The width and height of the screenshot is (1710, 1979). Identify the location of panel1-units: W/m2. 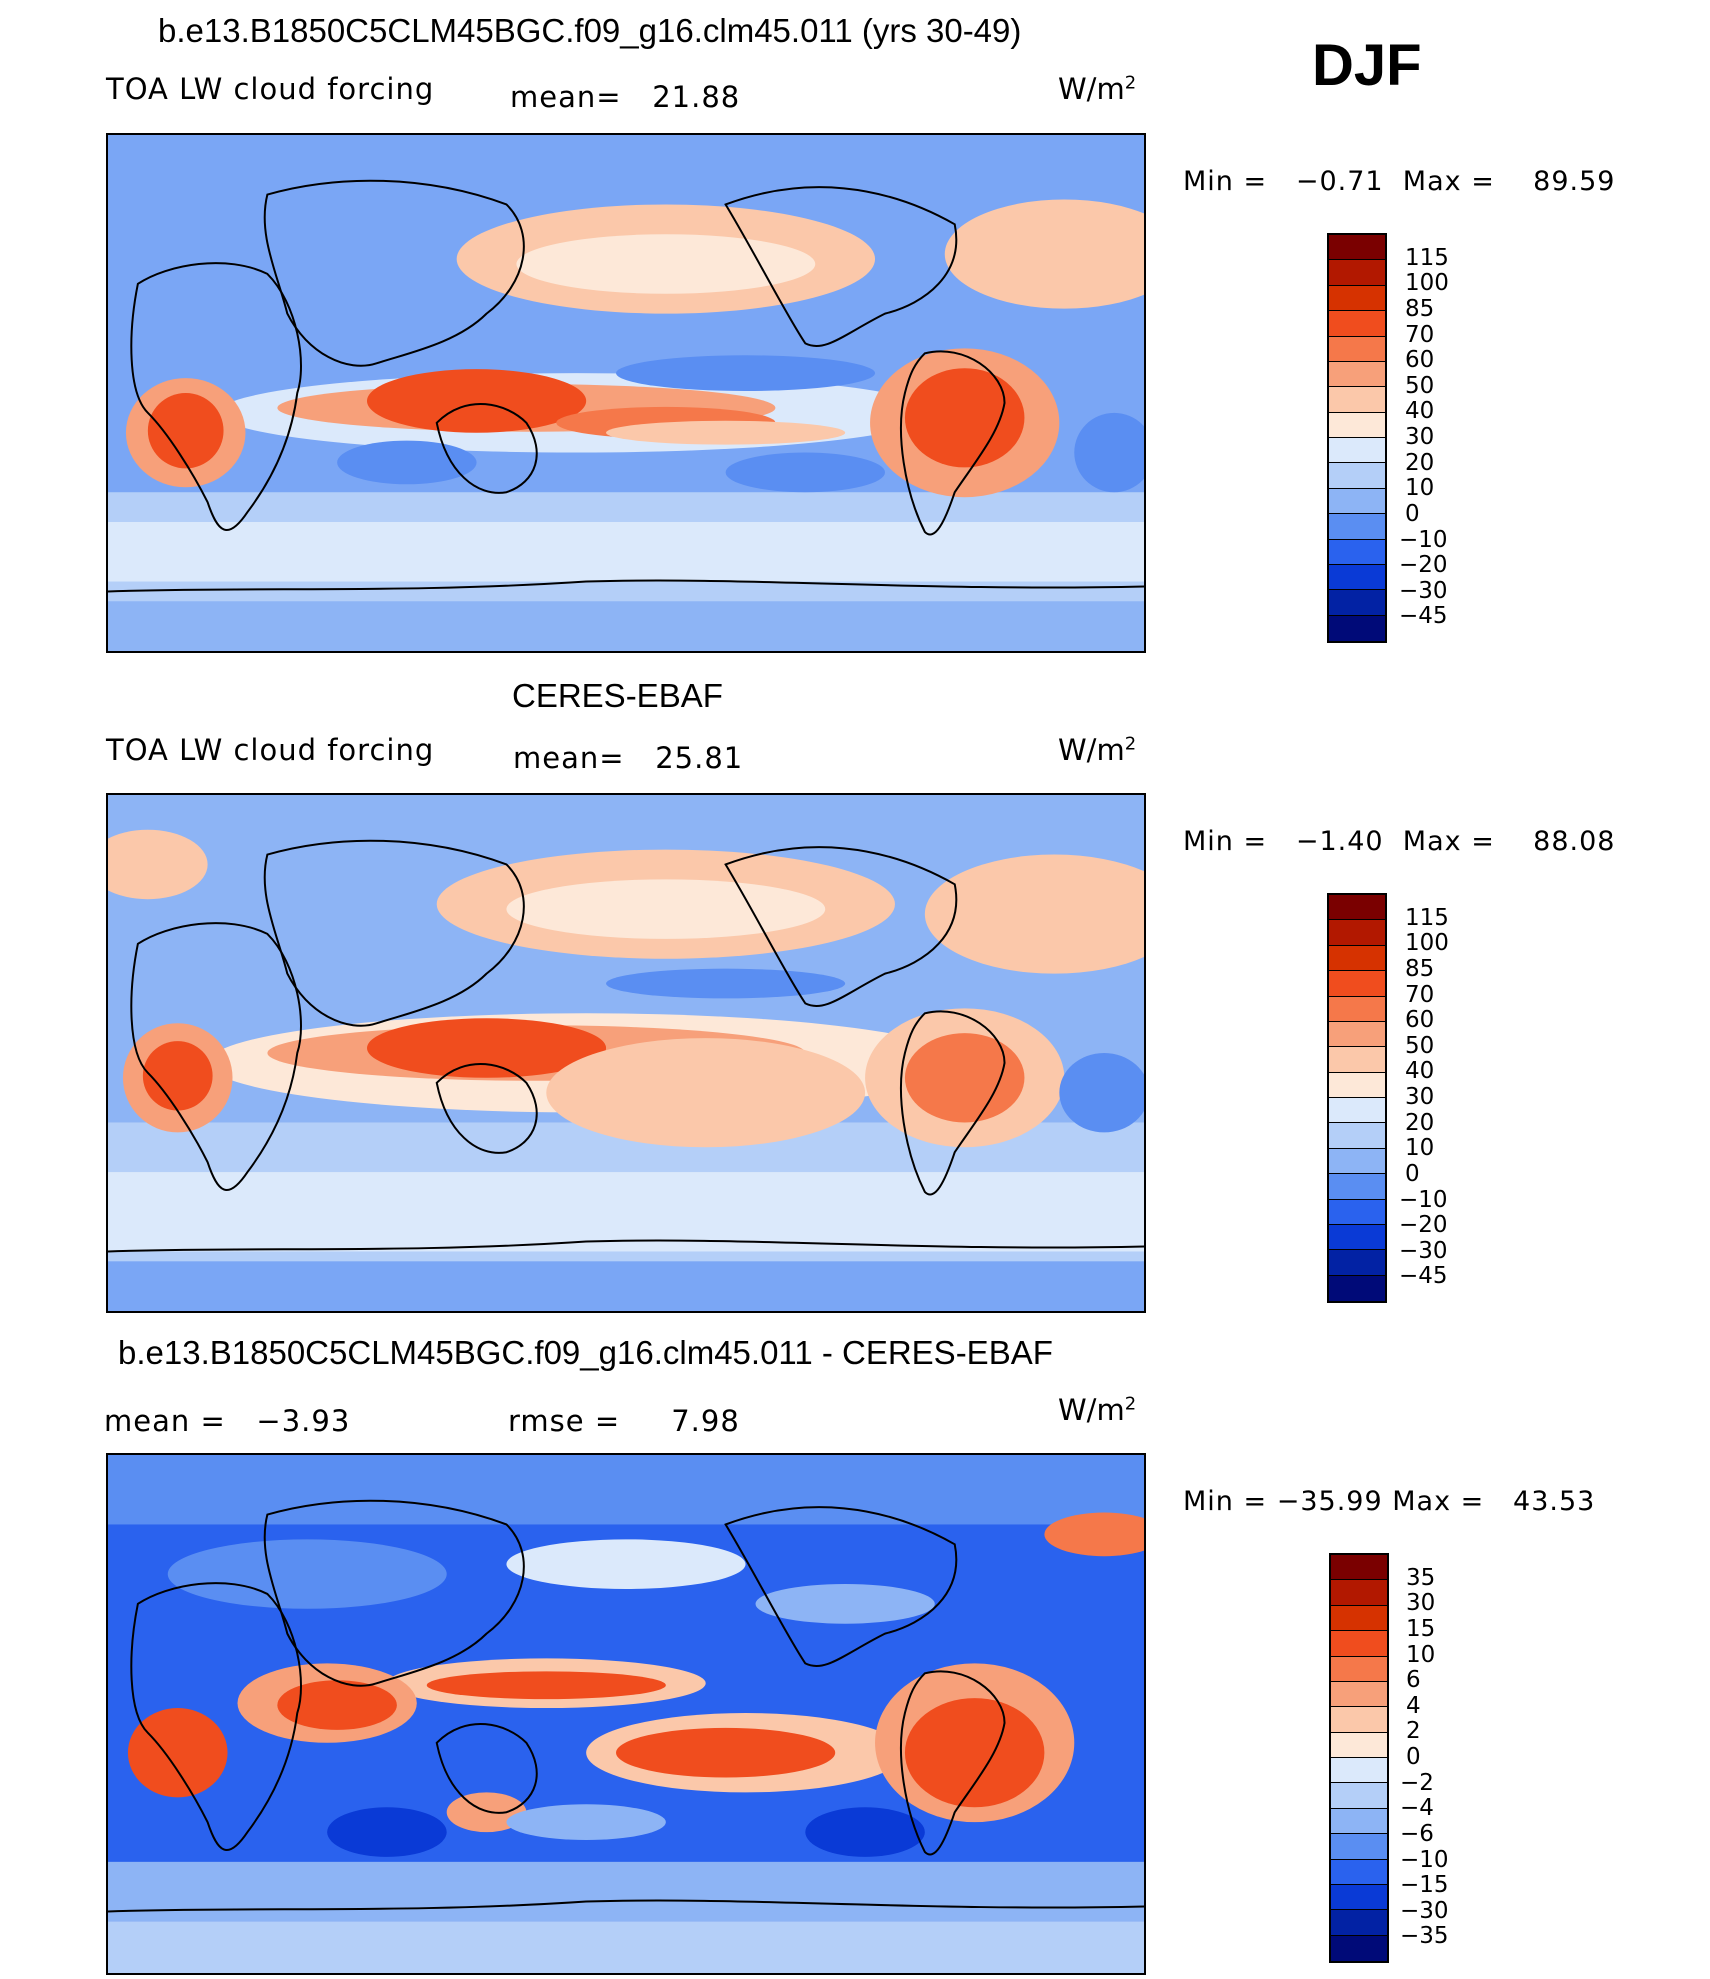
(1097, 89).